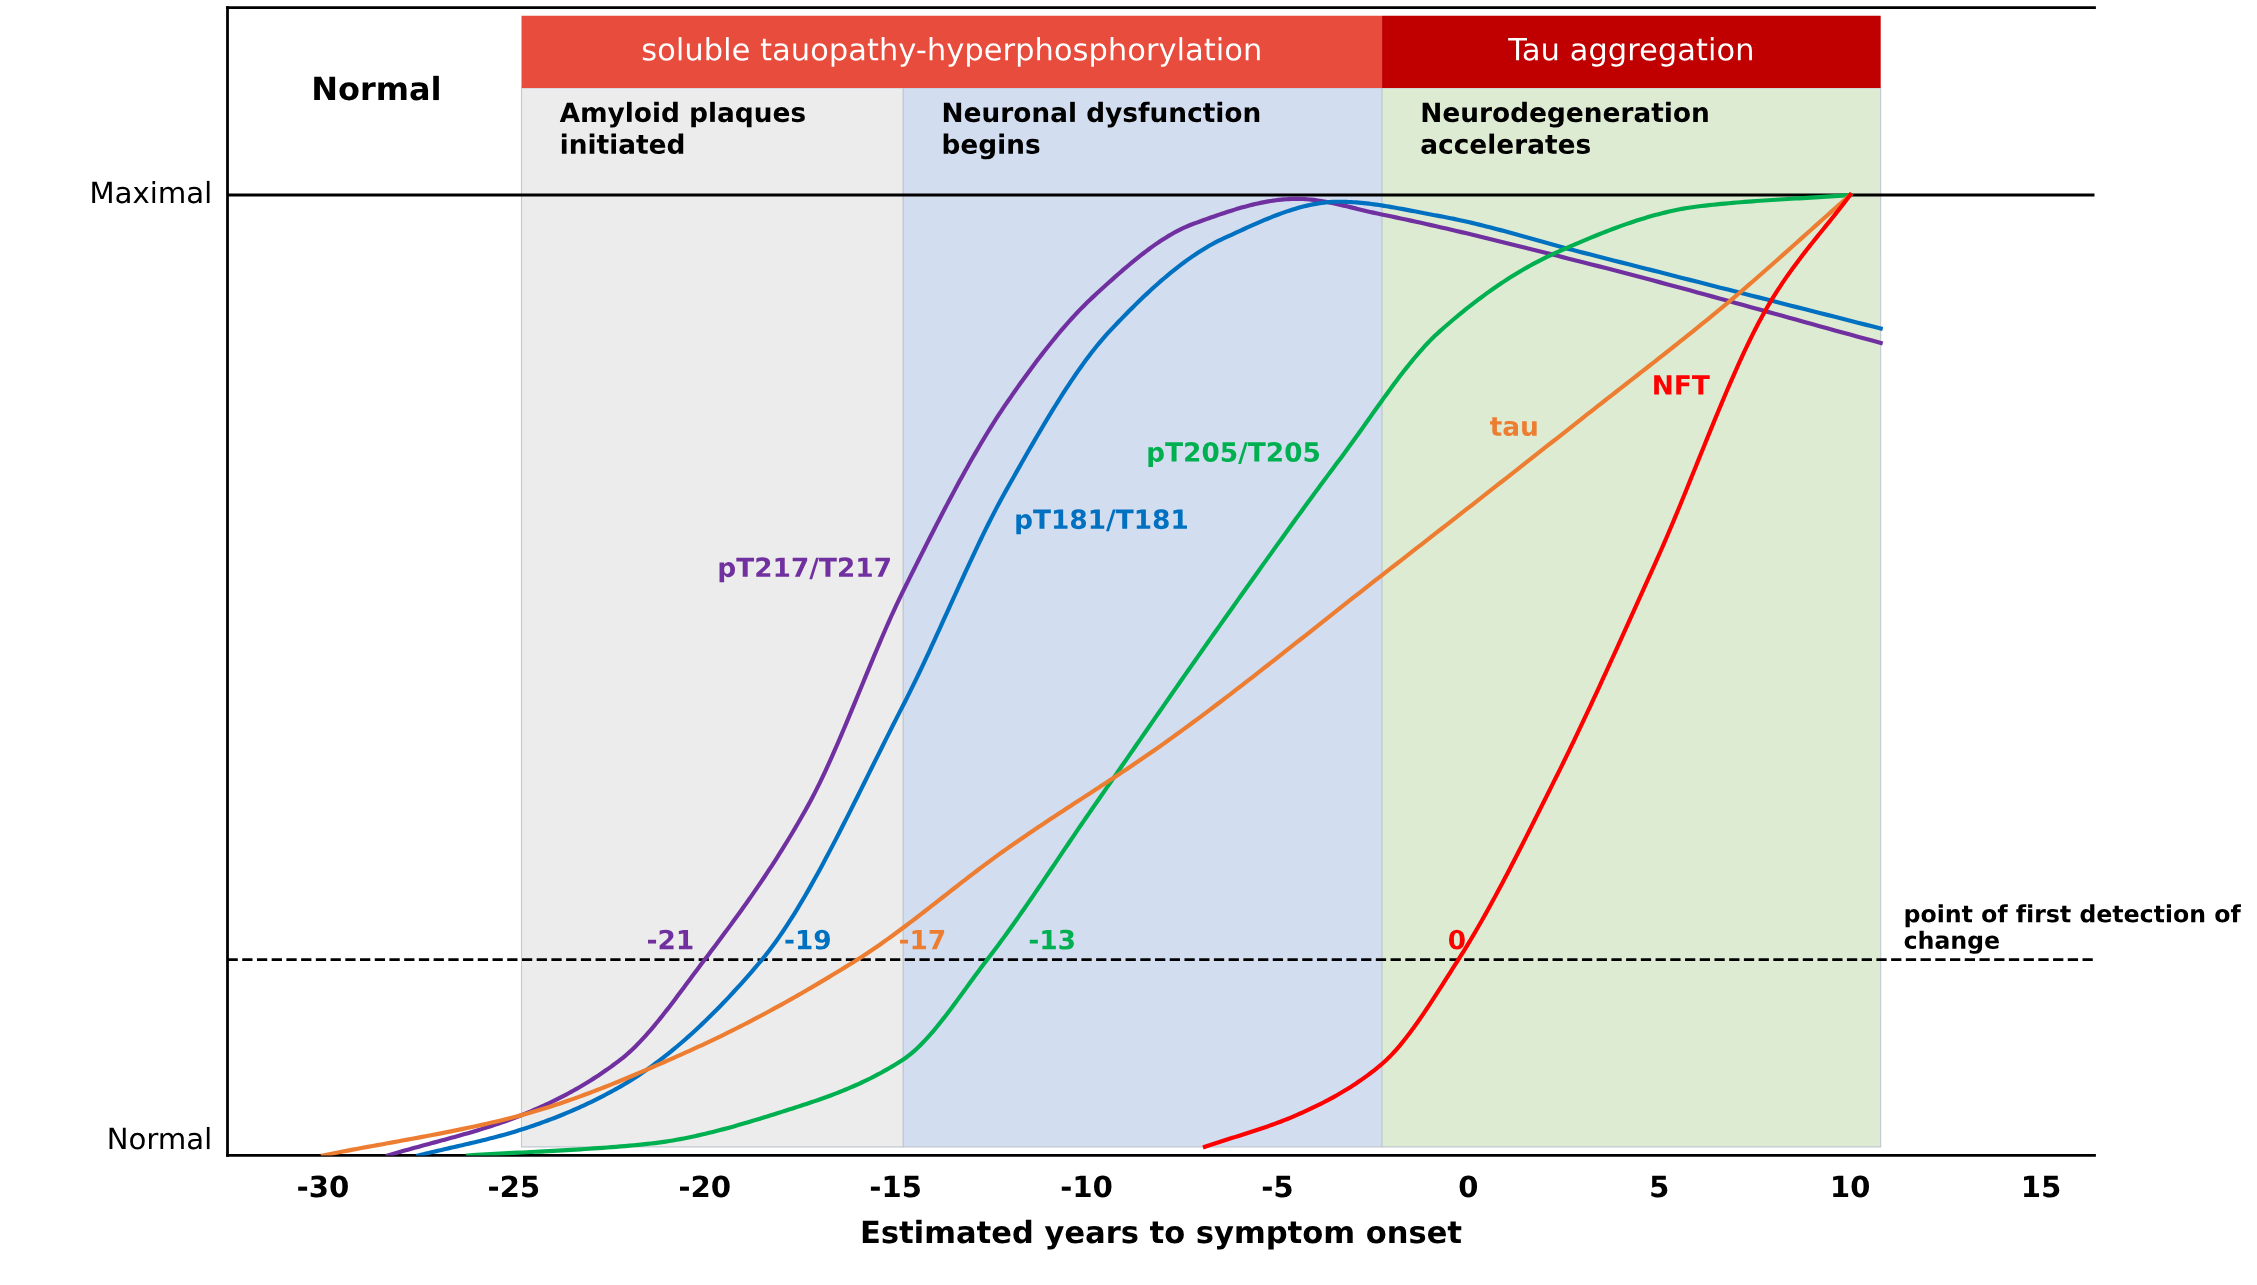 The image size is (2257, 1285). What do you see at coordinates (1456, 939) in the screenshot?
I see `annotation: 0` at bounding box center [1456, 939].